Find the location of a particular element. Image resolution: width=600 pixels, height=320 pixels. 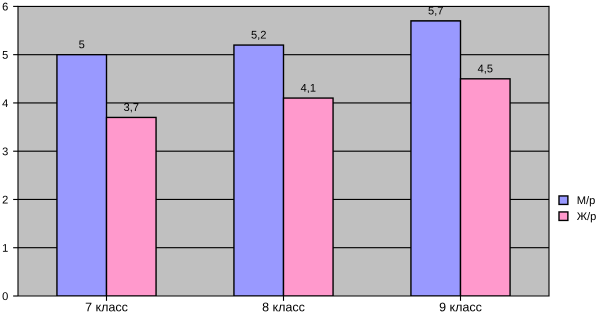

y-tick-label: 0 is located at coordinates (5, 296).